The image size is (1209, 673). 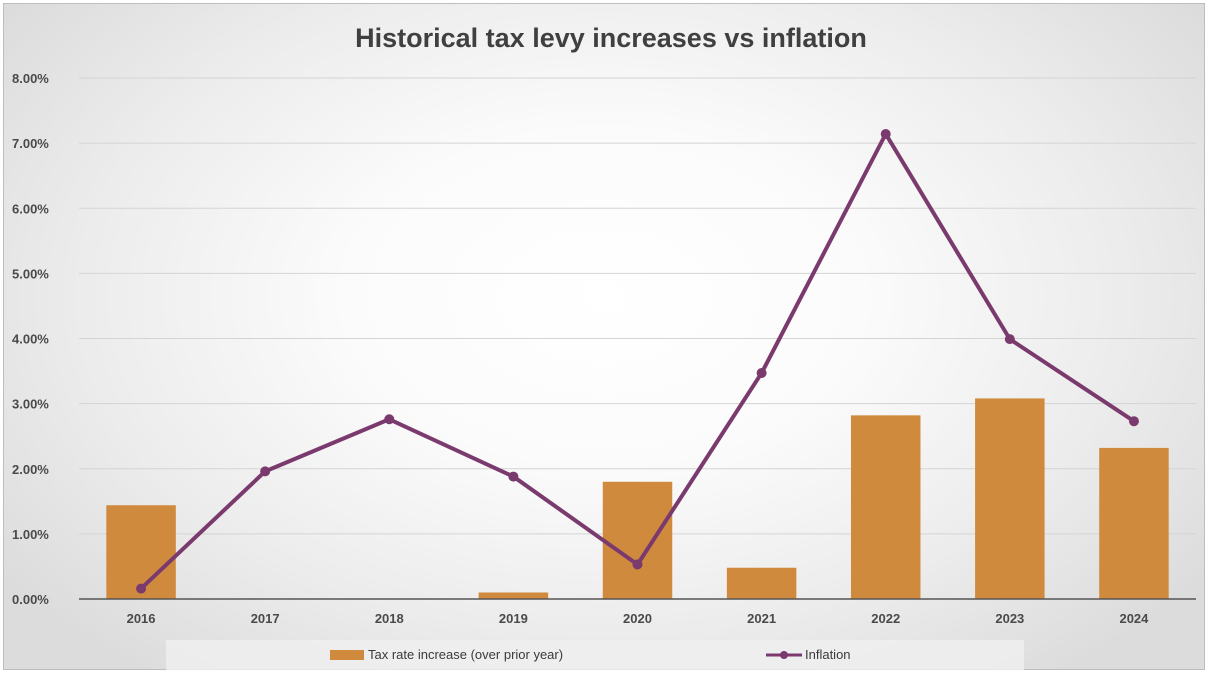 I want to click on bar-2021, so click(x=761, y=583).